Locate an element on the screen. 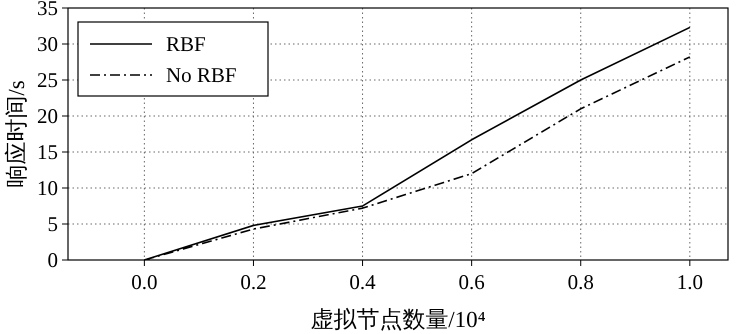  x-tick-label: 0.6 is located at coordinates (471, 282).